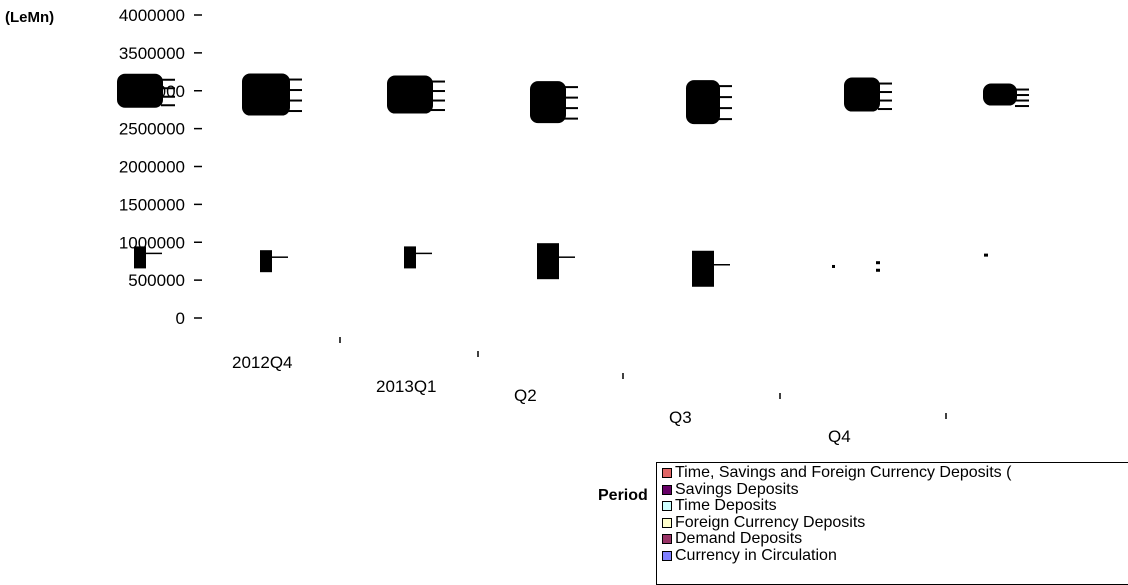  I want to click on legend-label: Time Deposits, so click(726, 506).